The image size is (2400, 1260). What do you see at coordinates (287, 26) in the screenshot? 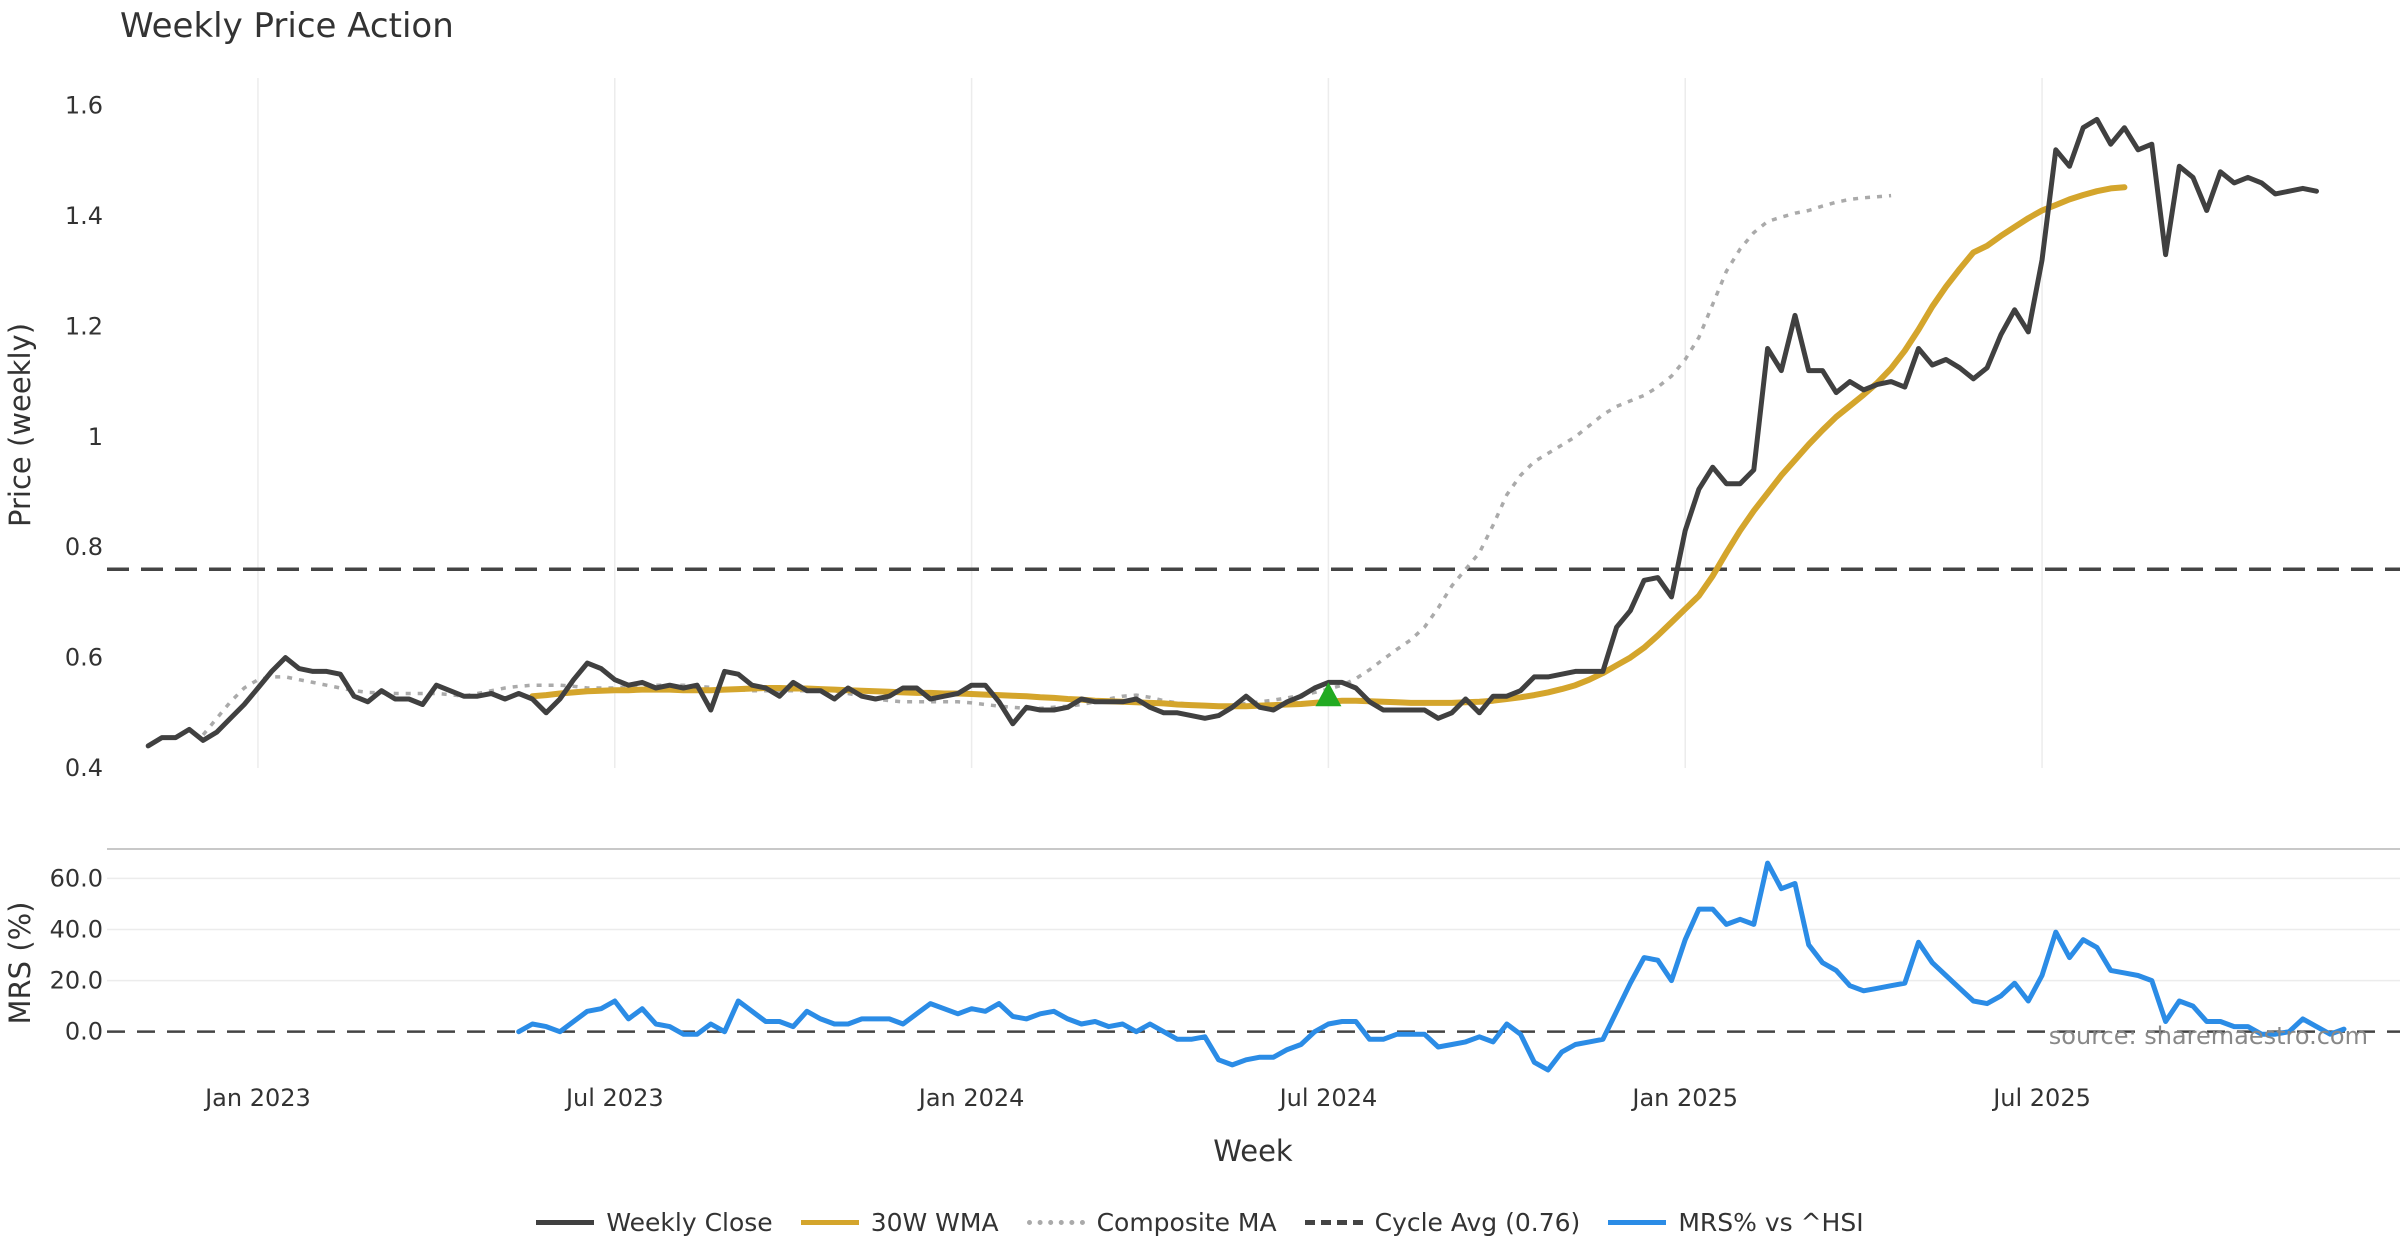
I see `chart-title: Weekly Price Action` at bounding box center [287, 26].